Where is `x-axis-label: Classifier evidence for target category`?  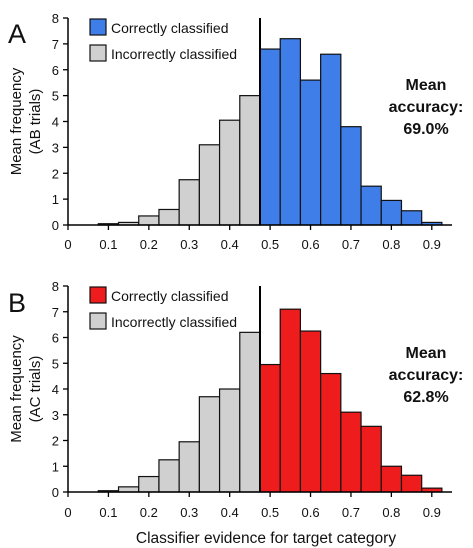 x-axis-label: Classifier evidence for target category is located at coordinates (266, 538).